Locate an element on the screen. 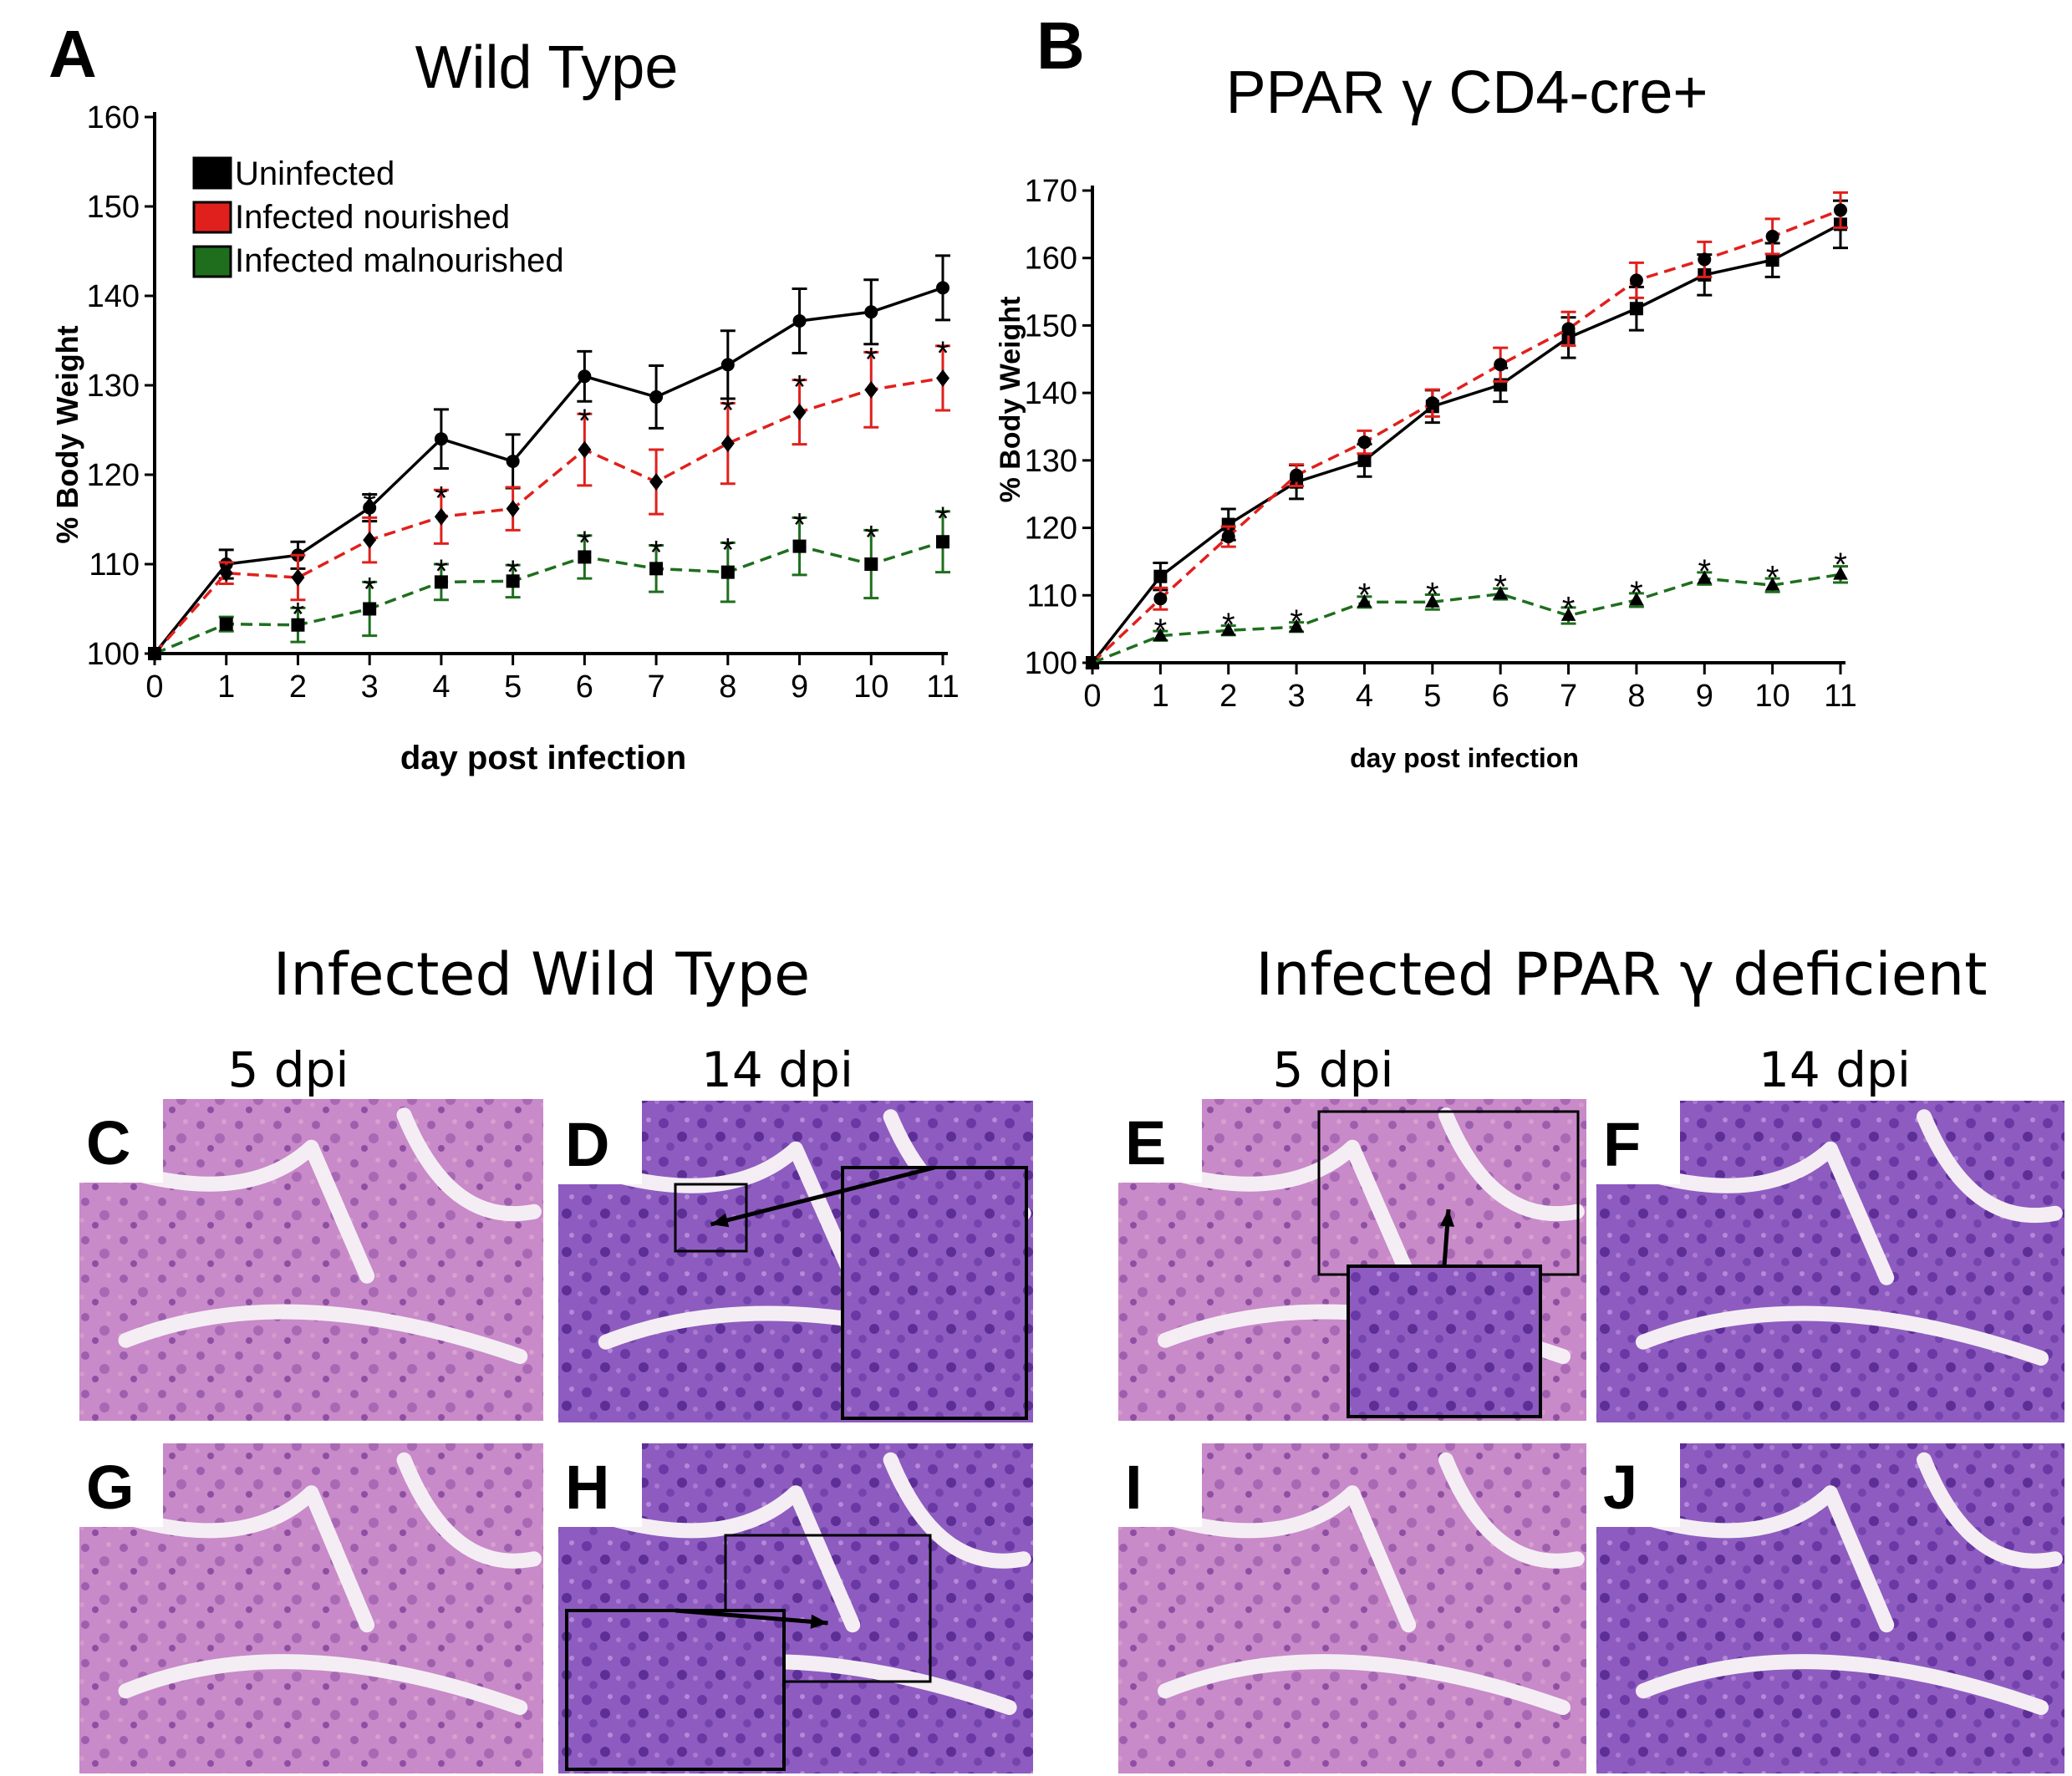  histology-heading-wild-type: Infected Wild Type is located at coordinates (541, 974).